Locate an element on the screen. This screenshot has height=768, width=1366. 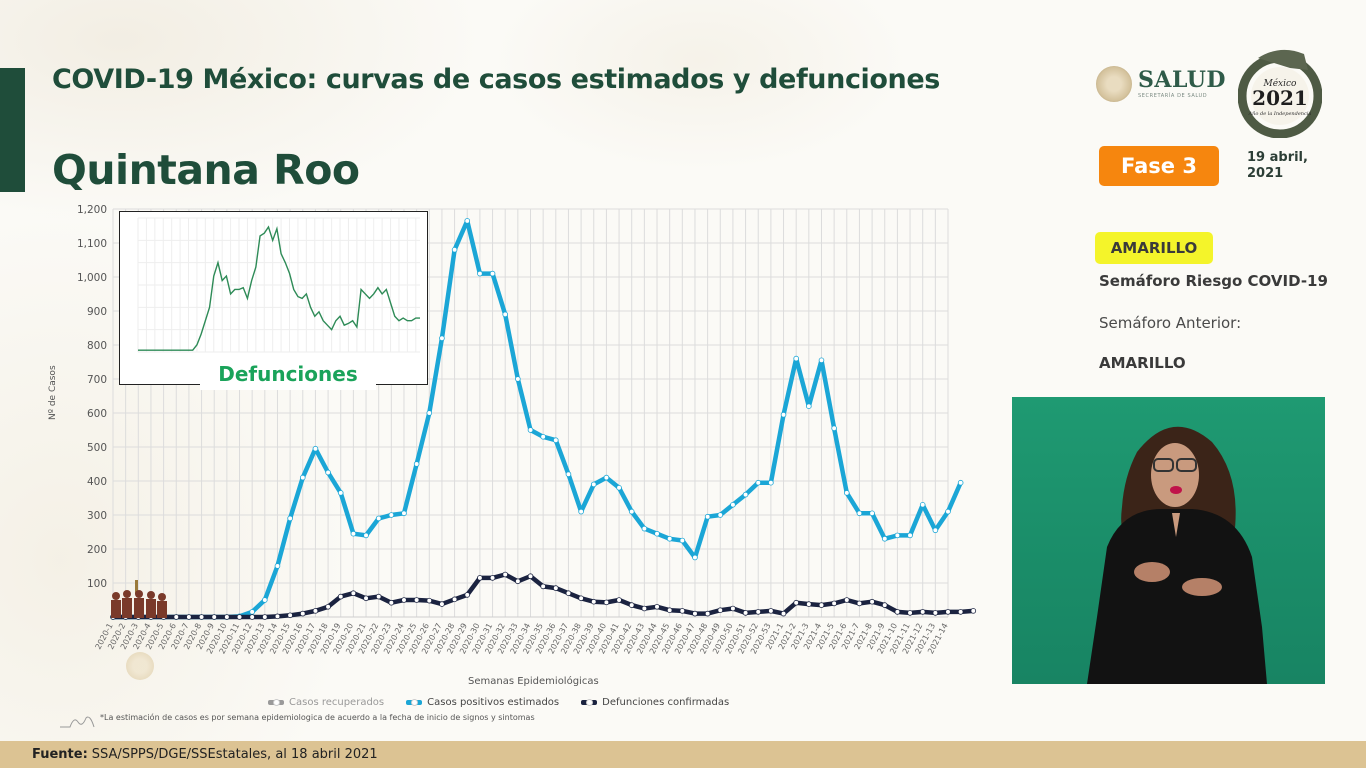
salud-wordmark: SALUD is located at coordinates (1182, 80).